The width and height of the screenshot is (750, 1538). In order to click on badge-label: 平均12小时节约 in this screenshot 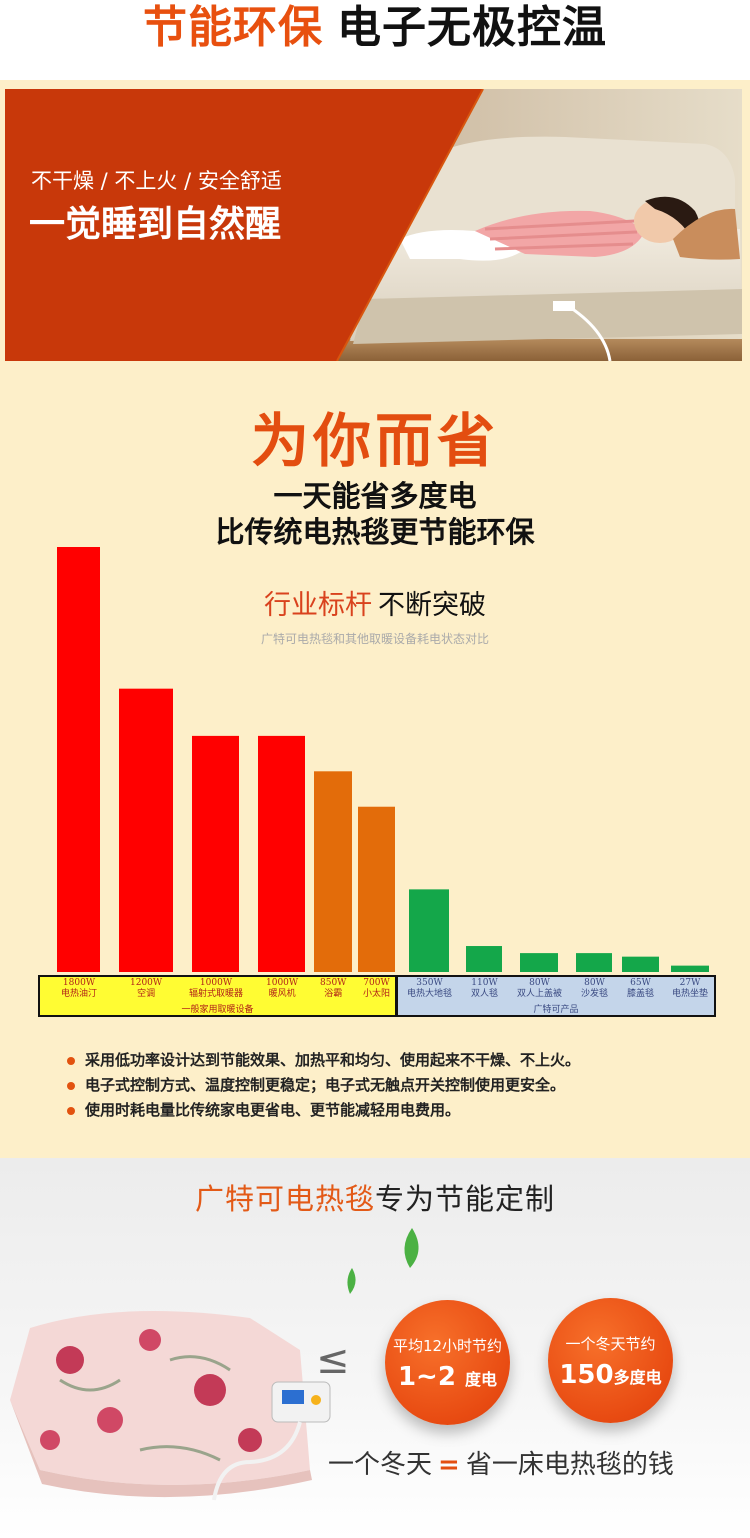, I will do `click(447, 1346)`.